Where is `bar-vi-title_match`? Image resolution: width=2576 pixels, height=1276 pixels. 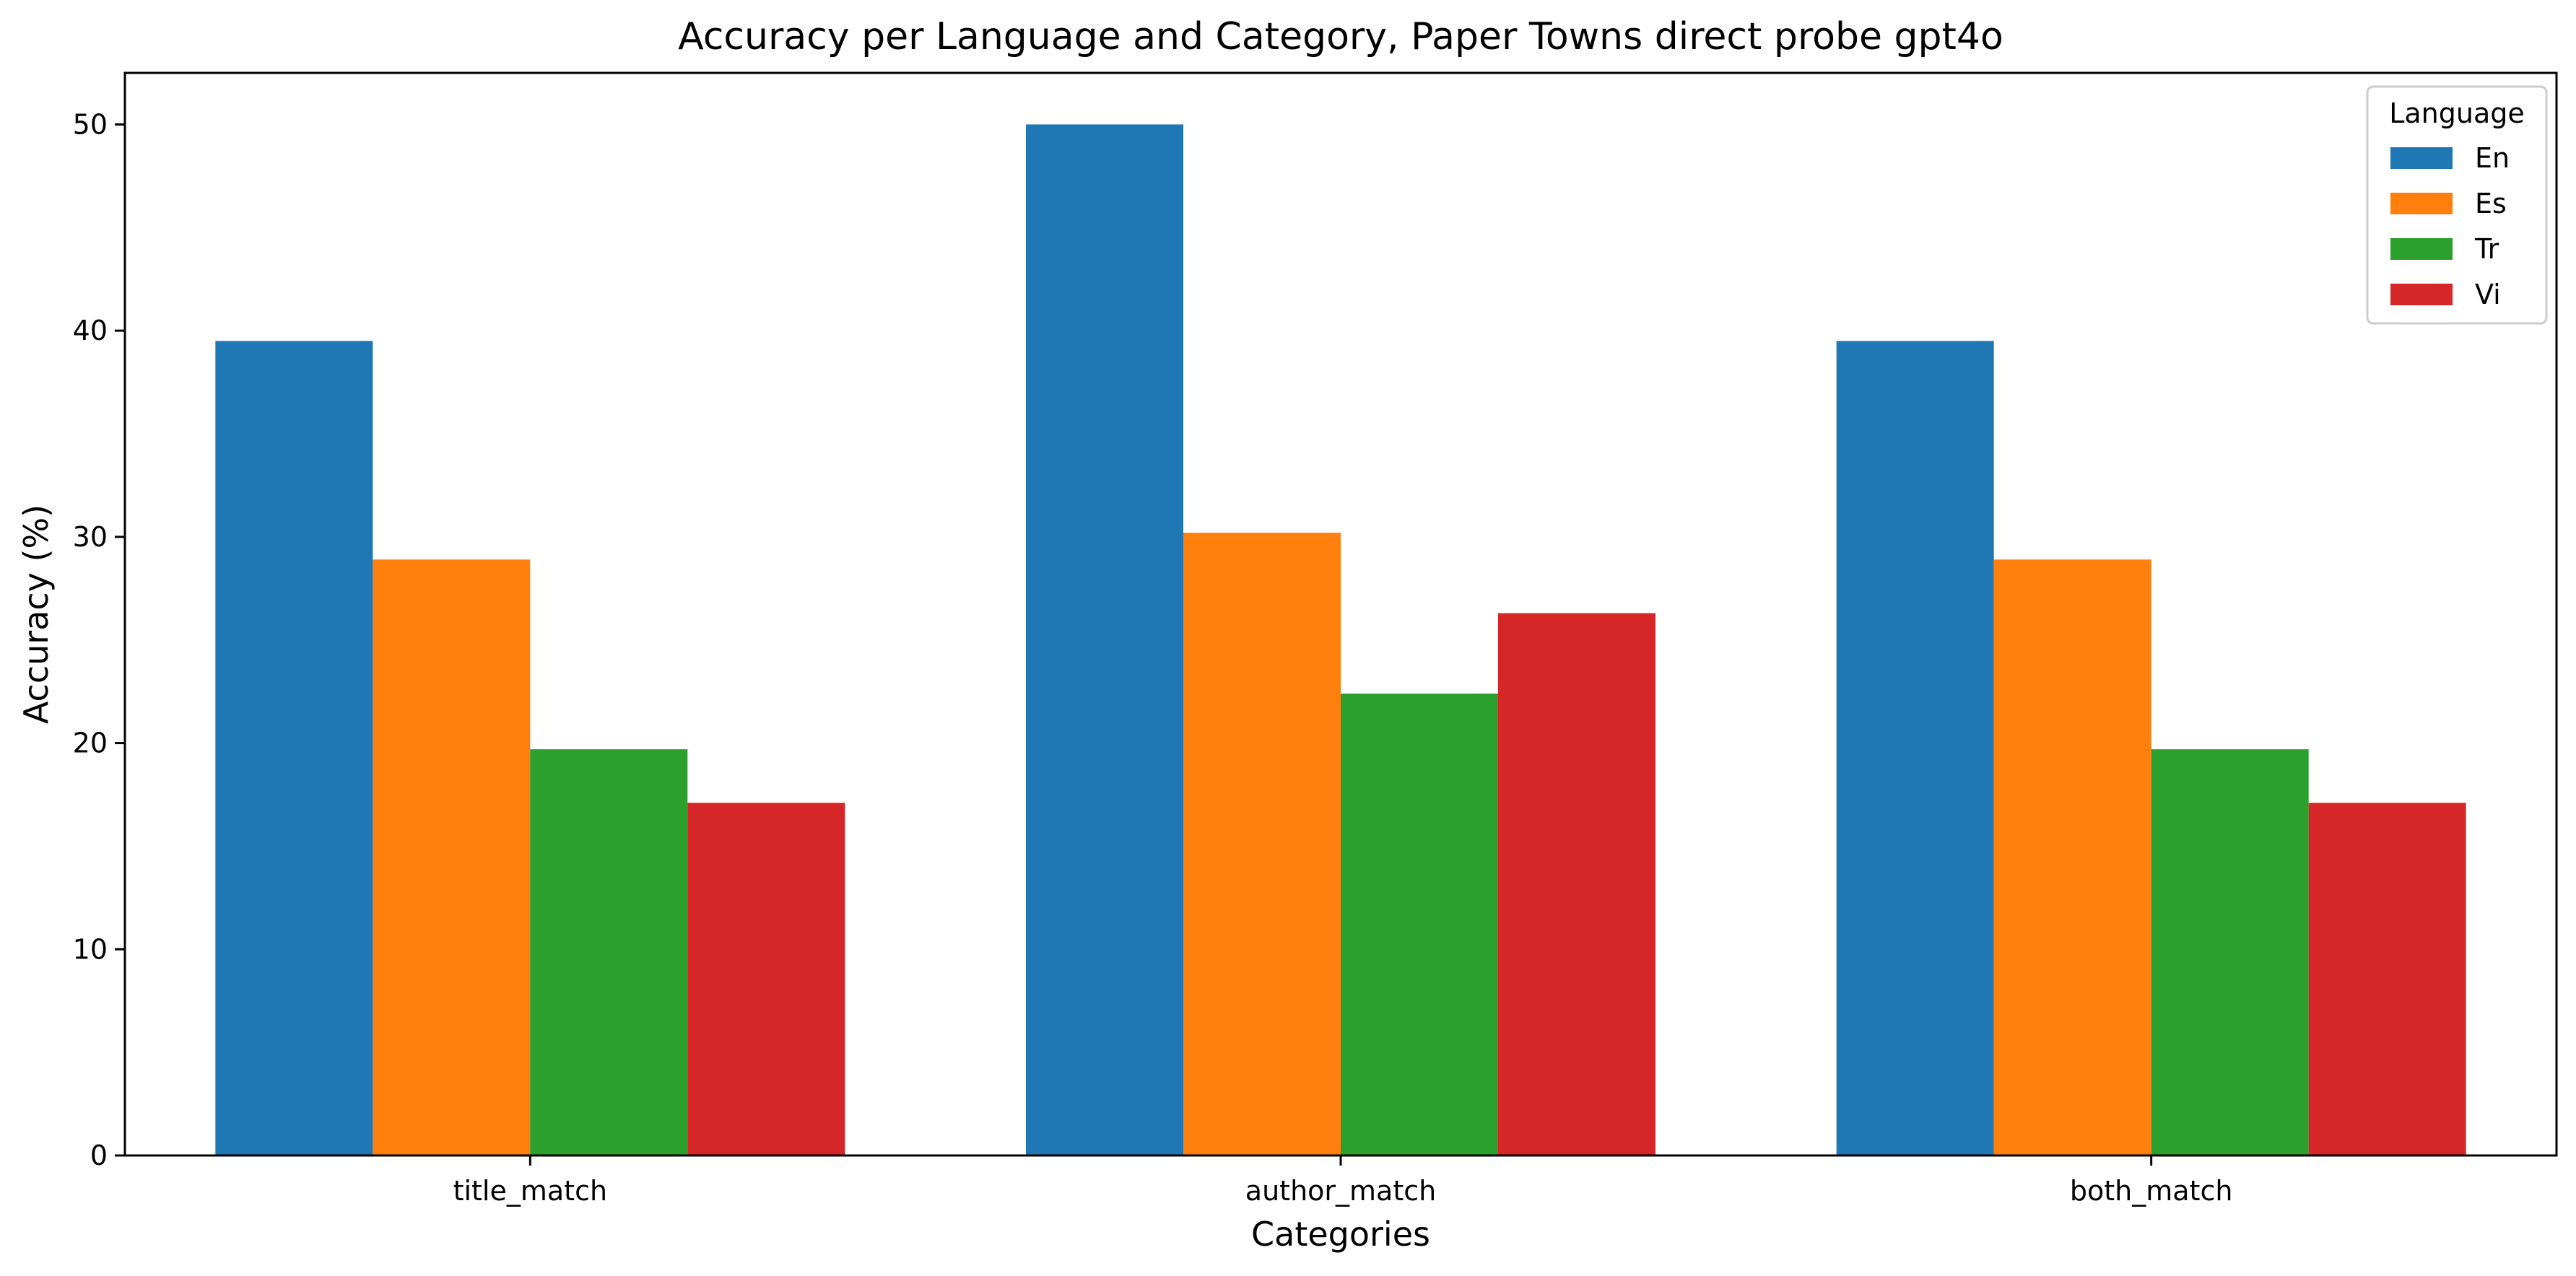 bar-vi-title_match is located at coordinates (766, 979).